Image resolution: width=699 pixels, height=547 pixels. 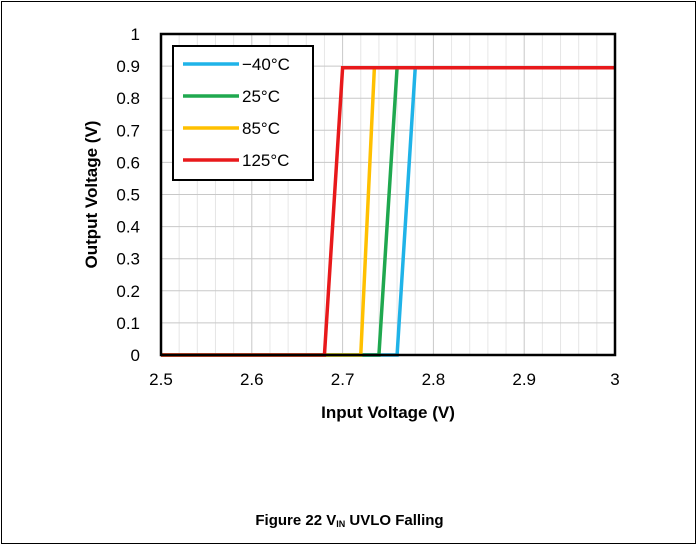 I want to click on y-tick-label: 0.7, so click(x=128, y=130).